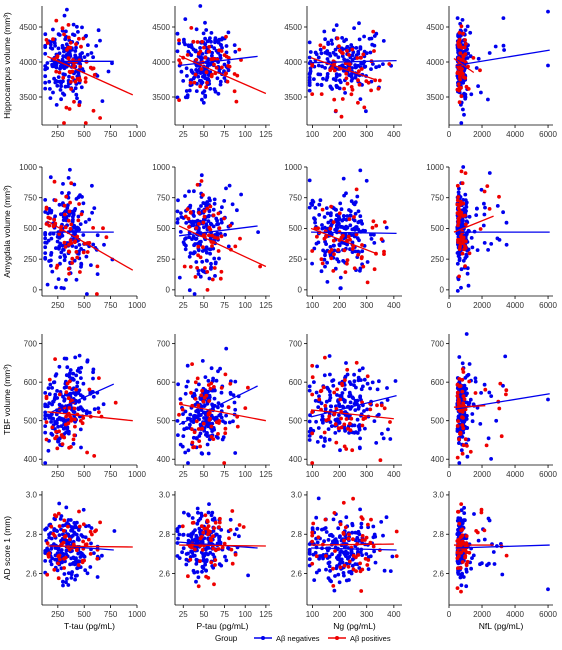 This screenshot has height=650, width=562. What do you see at coordinates (439, 534) in the screenshot?
I see `y-tick-label: 2.8` at bounding box center [439, 534].